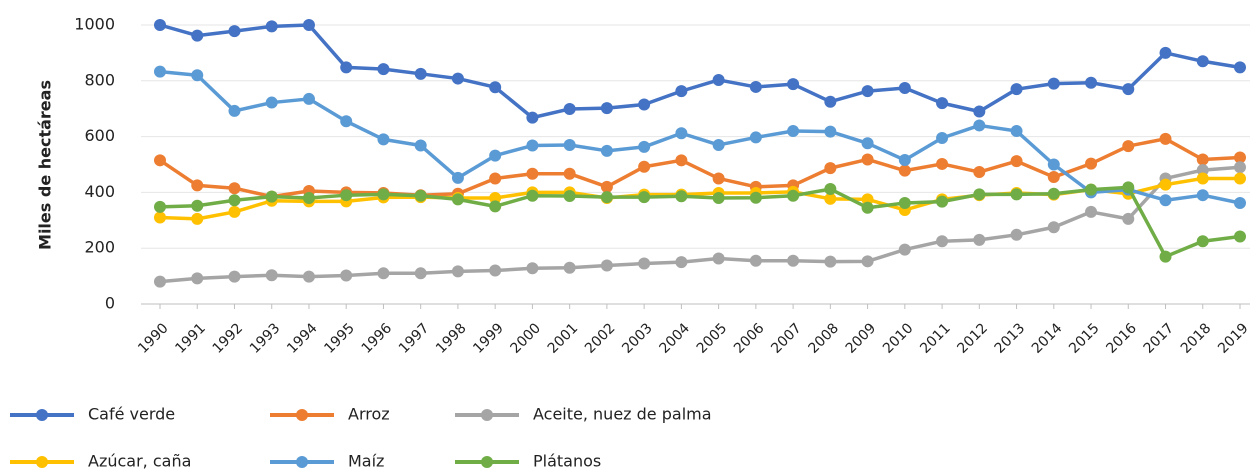  Describe the element at coordinates (228, 338) in the screenshot. I see `x-tick-label: 1992` at that location.